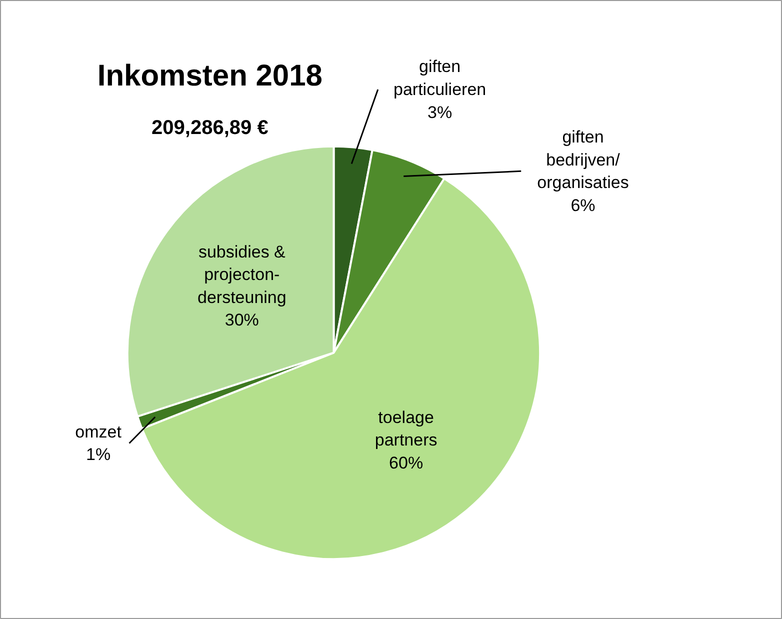 Image resolution: width=782 pixels, height=619 pixels. Describe the element at coordinates (406, 462) in the screenshot. I see `data-label: 60%` at that location.